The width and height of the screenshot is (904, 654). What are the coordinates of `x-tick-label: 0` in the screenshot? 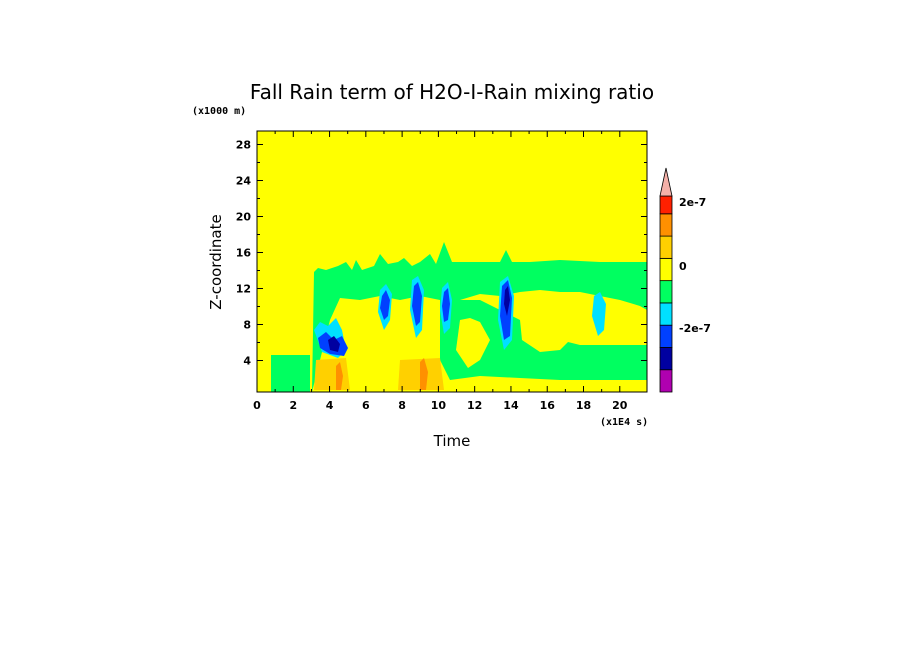 It's located at (257, 405).